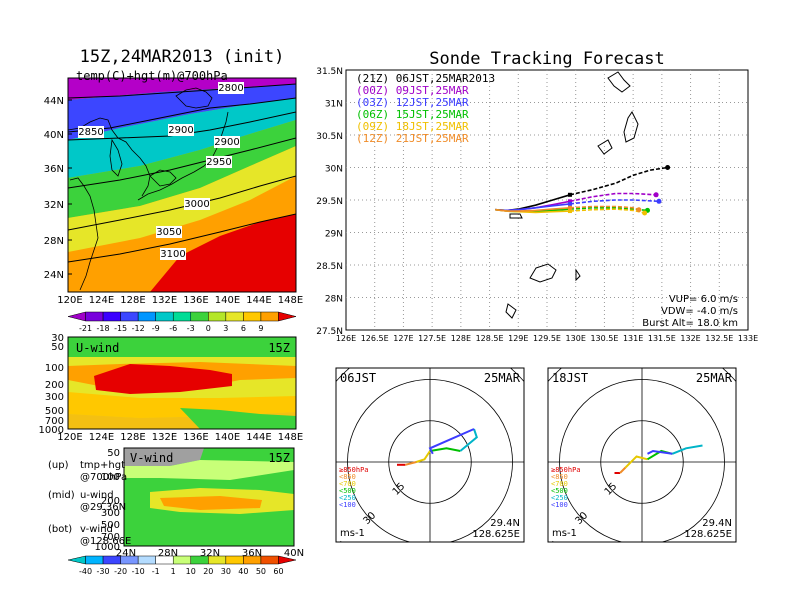 The width and height of the screenshot is (792, 612). Describe the element at coordinates (375, 338) in the screenshot. I see `track-lon-tick: 126.5E` at that location.